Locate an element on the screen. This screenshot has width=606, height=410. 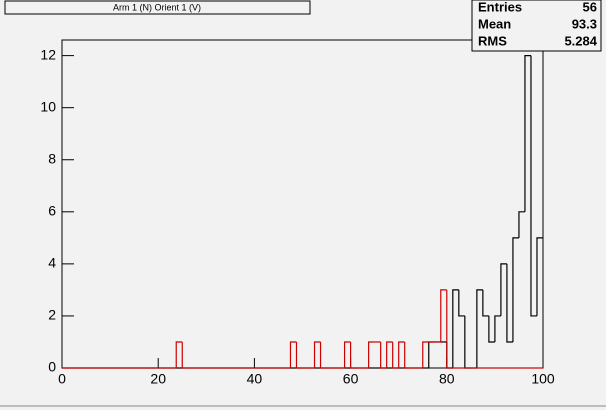
stat-label: Entries is located at coordinates (500, 7).